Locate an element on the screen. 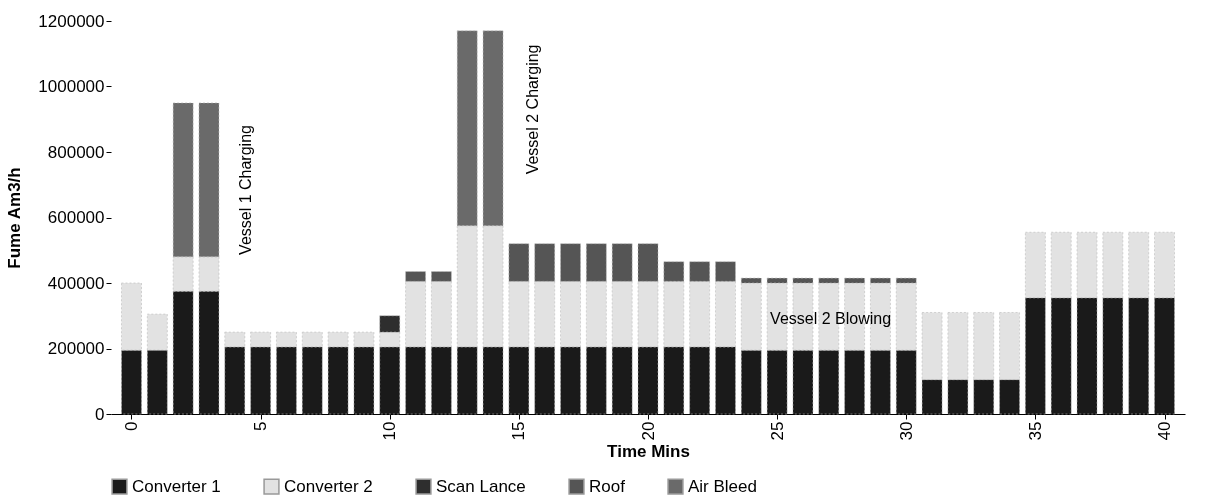  x-tick-label: 5 is located at coordinates (261, 426).